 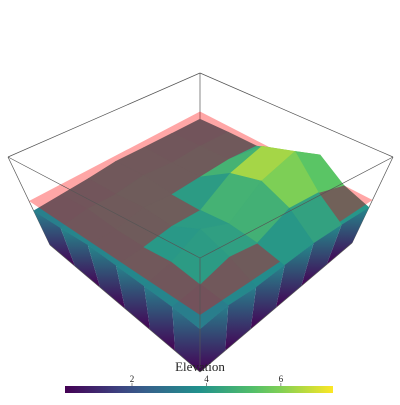 I want to click on colorbar-title: Elevation, so click(x=200, y=366).